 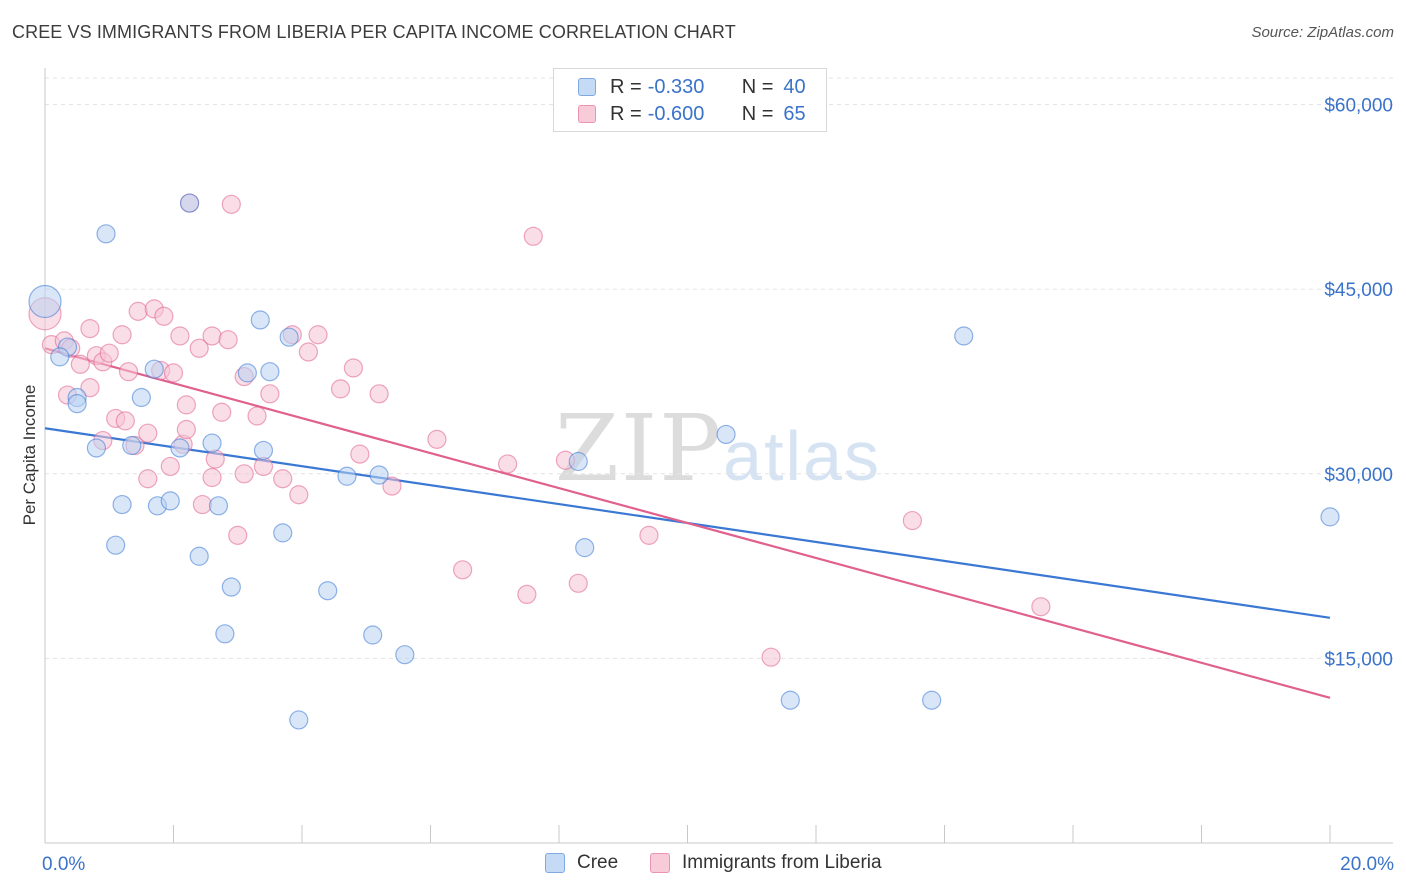 What do you see at coordinates (1358, 475) in the screenshot?
I see `y-tick-label: $30,000` at bounding box center [1358, 475].